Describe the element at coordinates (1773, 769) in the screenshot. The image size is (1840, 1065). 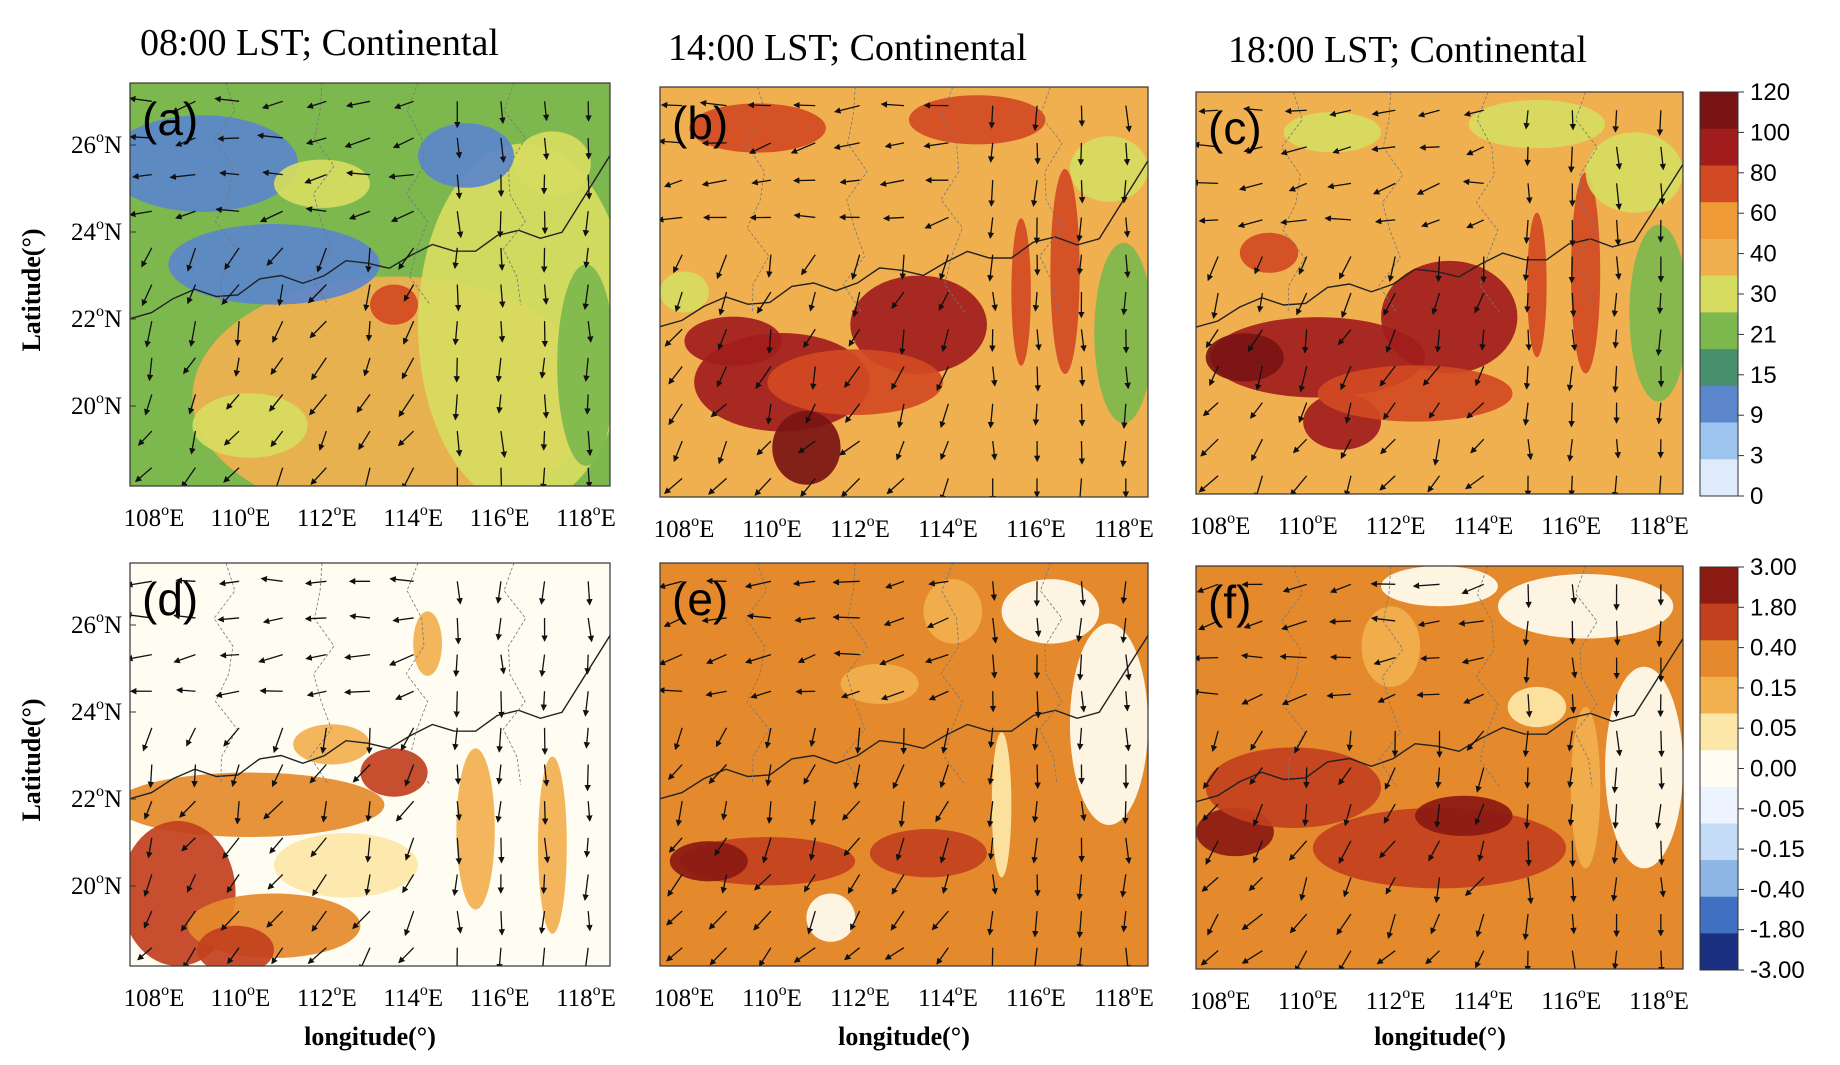
I see `colorbar-label: 0.00` at that location.